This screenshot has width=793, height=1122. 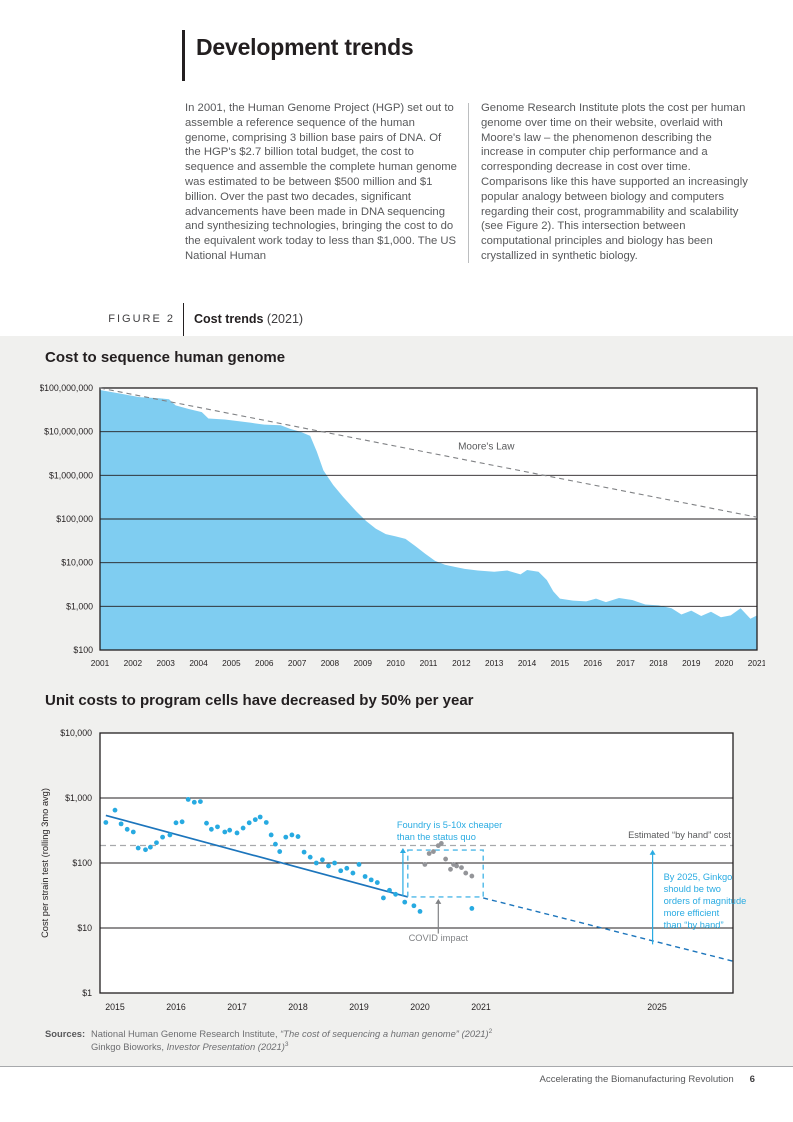 What do you see at coordinates (66, 388) in the screenshot?
I see `svg-text: $100,000,000` at bounding box center [66, 388].